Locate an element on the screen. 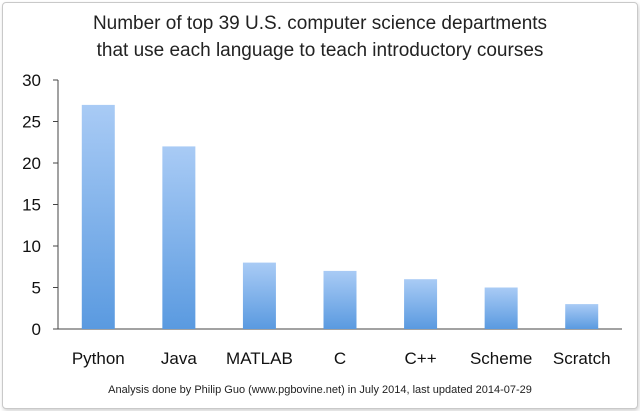 The width and height of the screenshot is (640, 411). bar-python is located at coordinates (98, 217).